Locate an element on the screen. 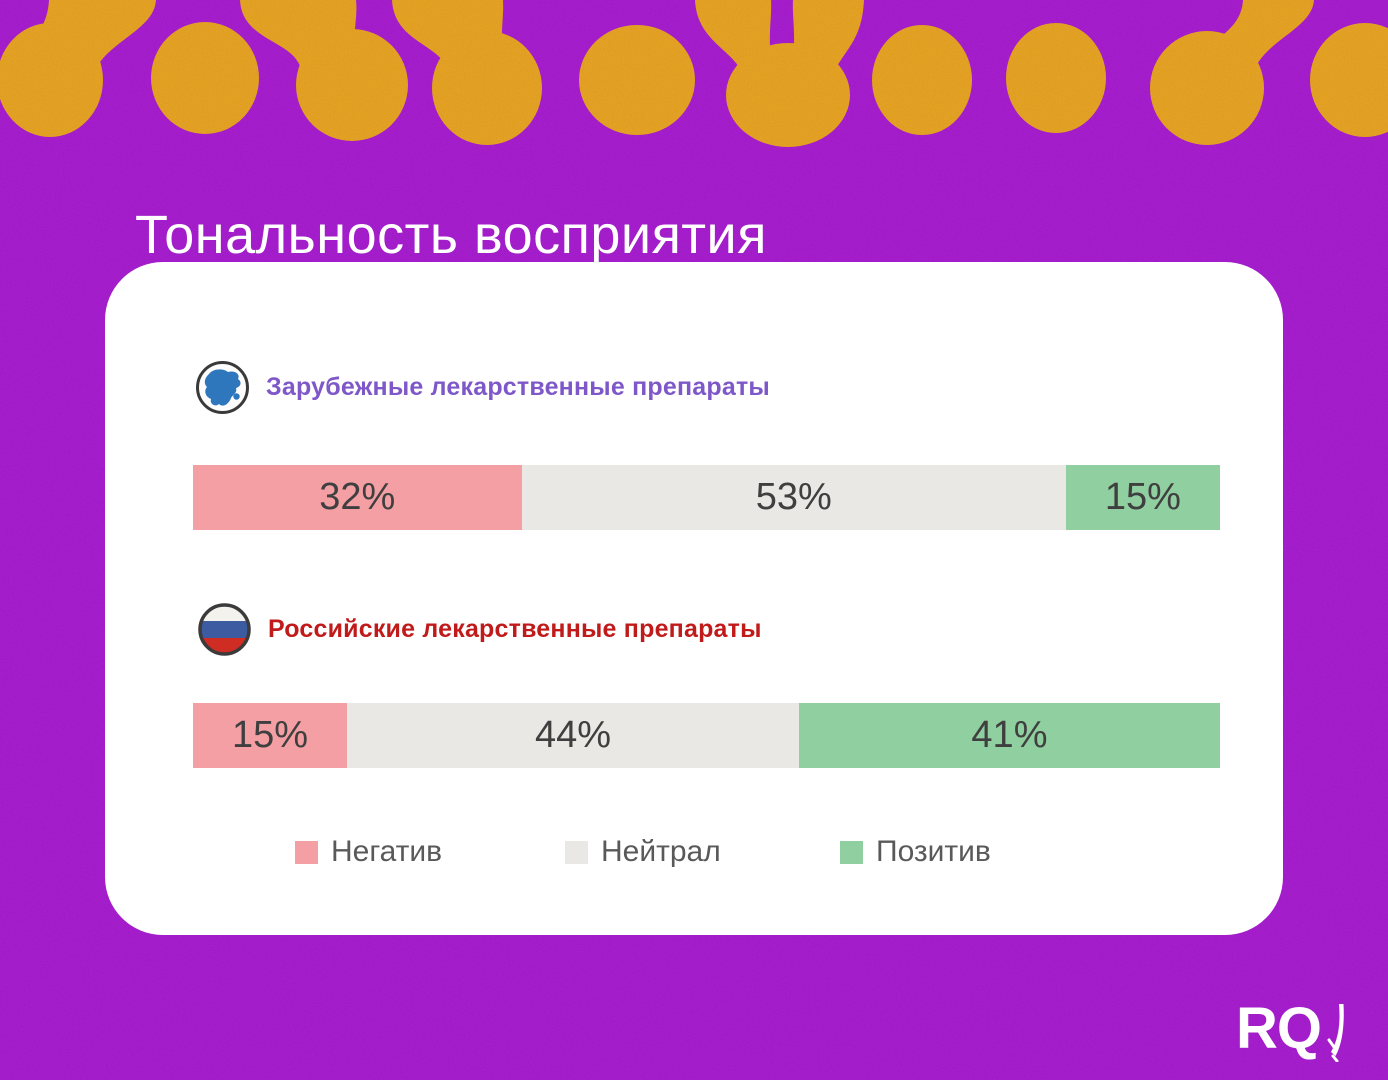 Image resolution: width=1388 pixels, height=1080 pixels. bar-segment-negative: 15% is located at coordinates (270, 735).